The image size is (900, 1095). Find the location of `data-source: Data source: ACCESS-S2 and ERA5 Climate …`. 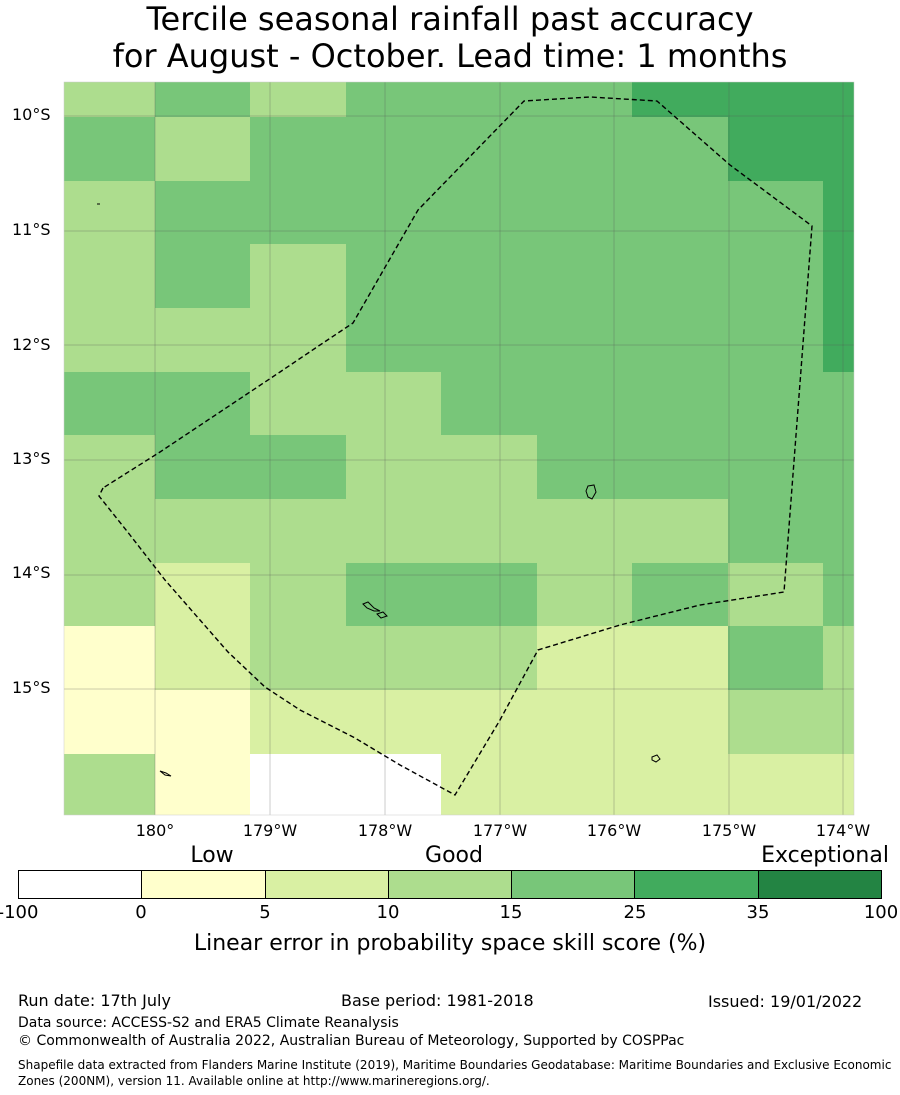

data-source: Data source: ACCESS-S2 and ERA5 Climate … is located at coordinates (208, 1023).